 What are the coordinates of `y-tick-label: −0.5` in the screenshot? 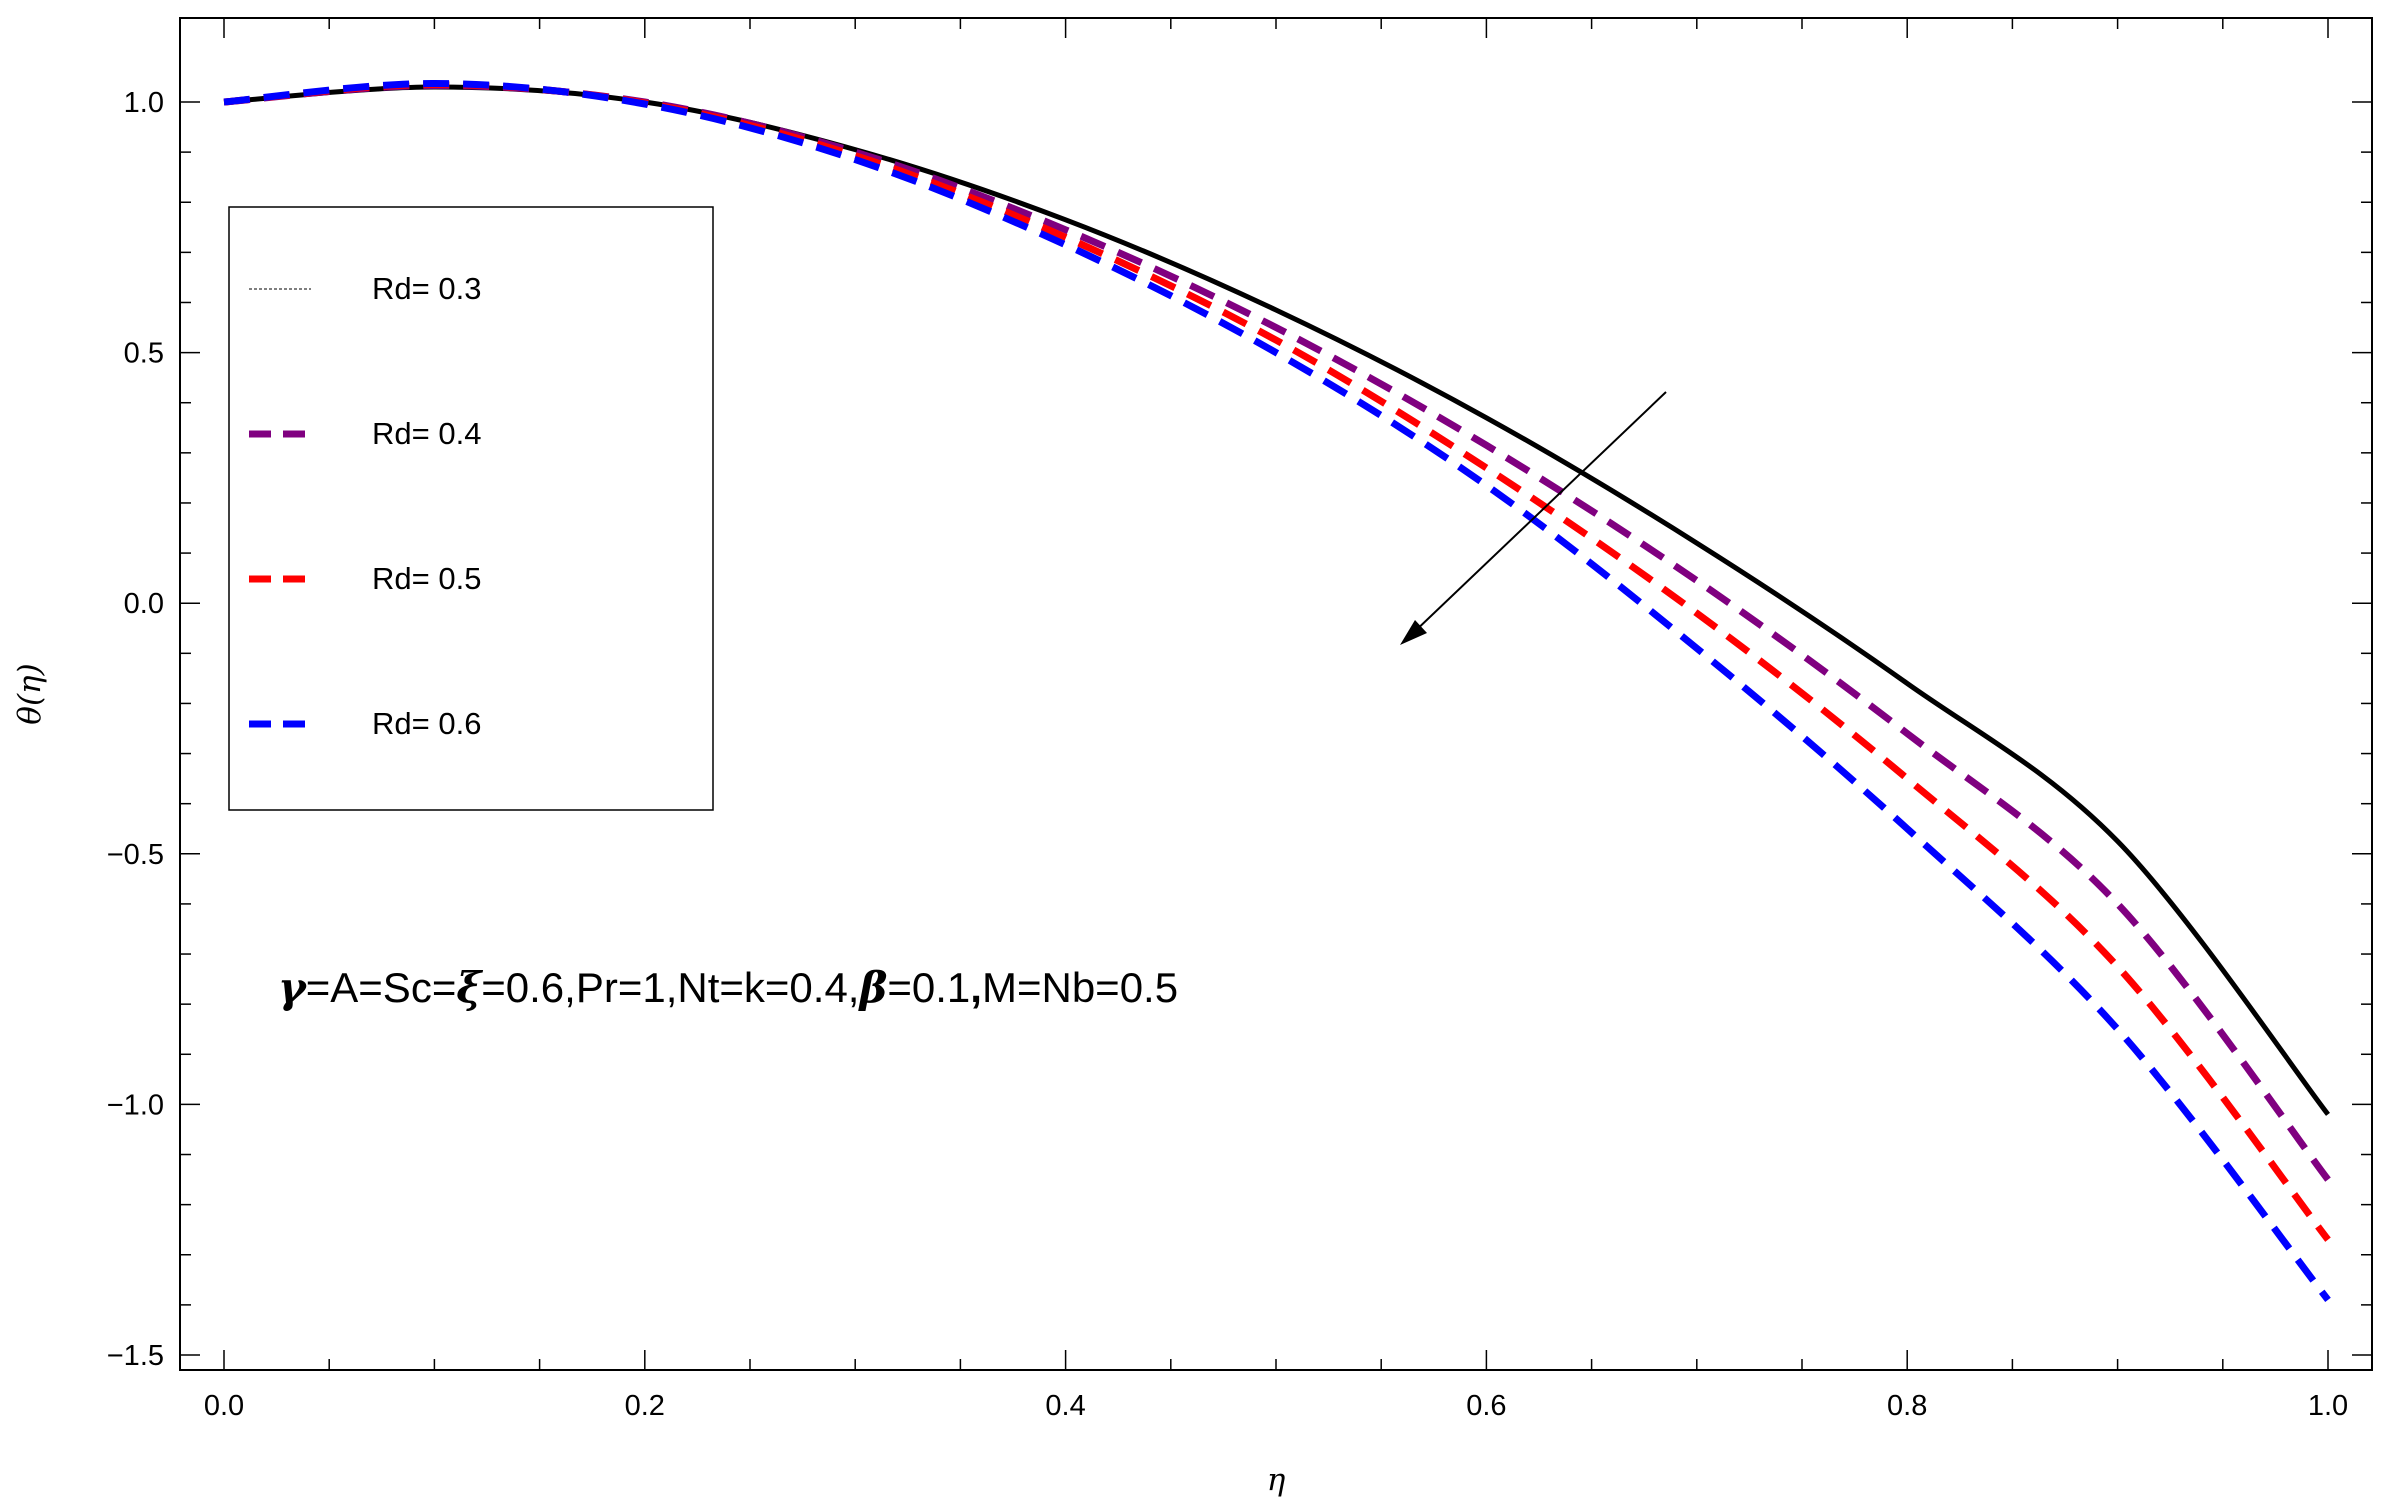 It's located at (135, 855).